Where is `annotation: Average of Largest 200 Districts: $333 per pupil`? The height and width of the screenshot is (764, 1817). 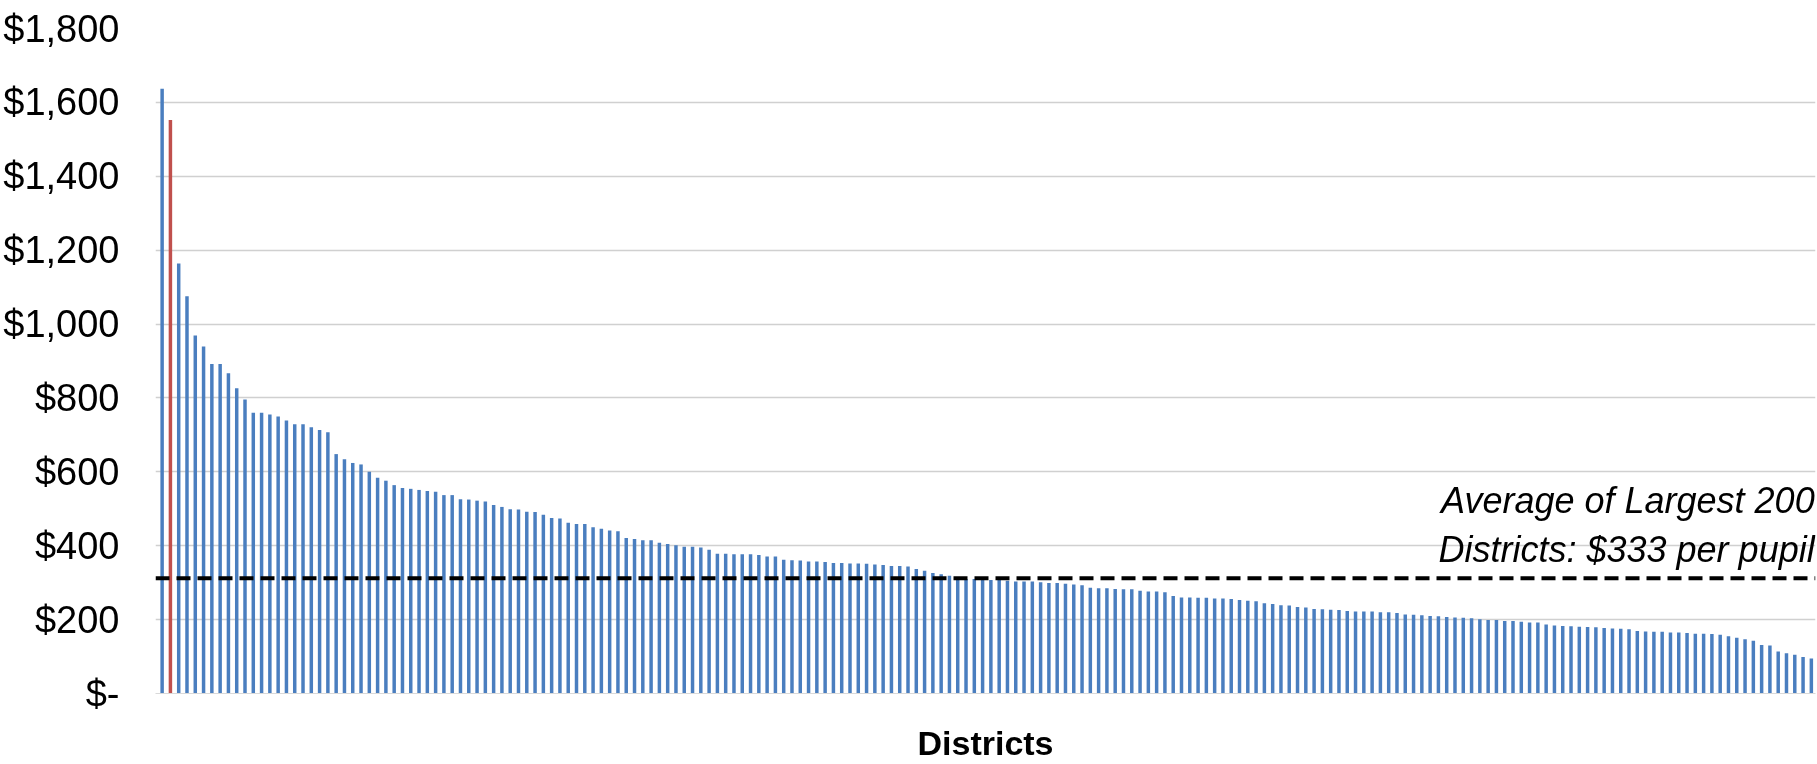
annotation: Average of Largest 200 Districts: $333 per pupil is located at coordinates (1627, 525).